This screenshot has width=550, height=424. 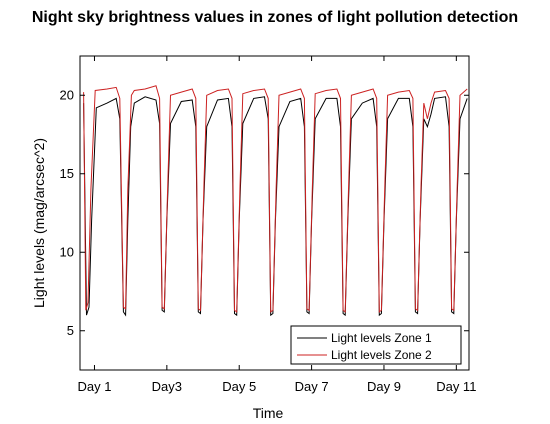 I want to click on y-tick-label: 20, so click(x=67, y=94).